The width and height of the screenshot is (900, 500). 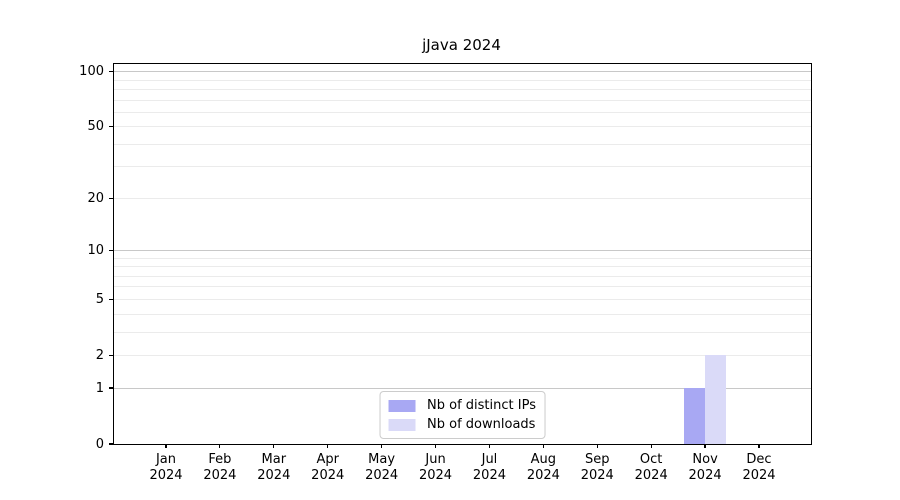 What do you see at coordinates (402, 405) in the screenshot?
I see `legend-swatch-distinct-ips` at bounding box center [402, 405].